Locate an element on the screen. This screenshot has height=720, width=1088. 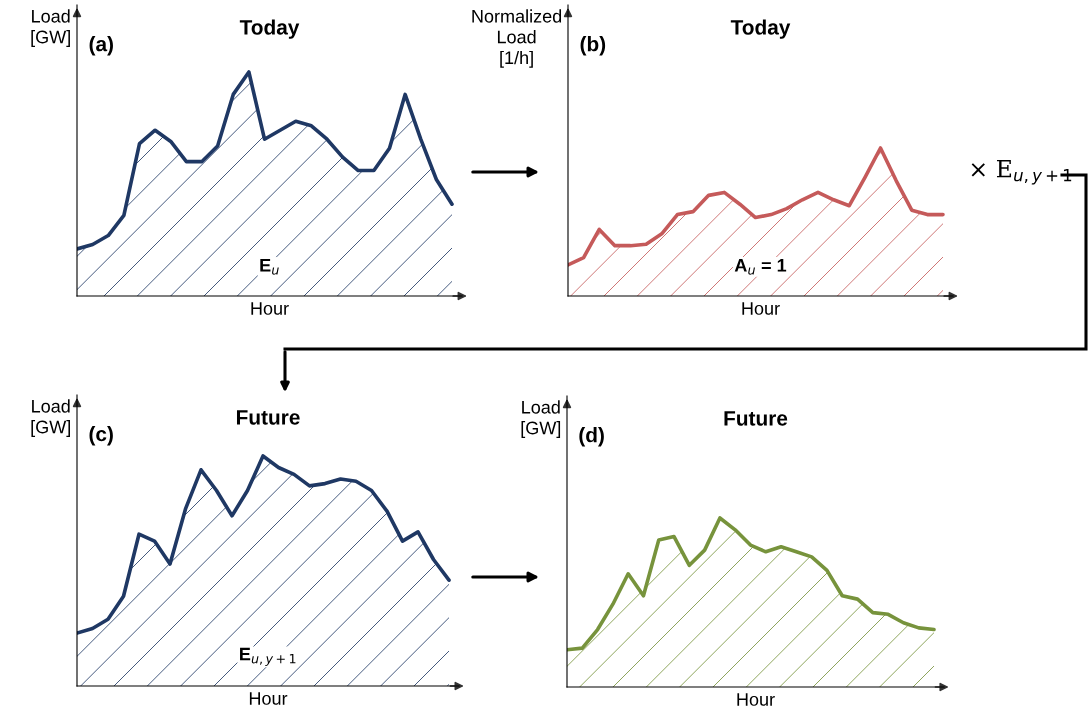
text: × E$_{u,y+1}$ is located at coordinates (1021, 172).